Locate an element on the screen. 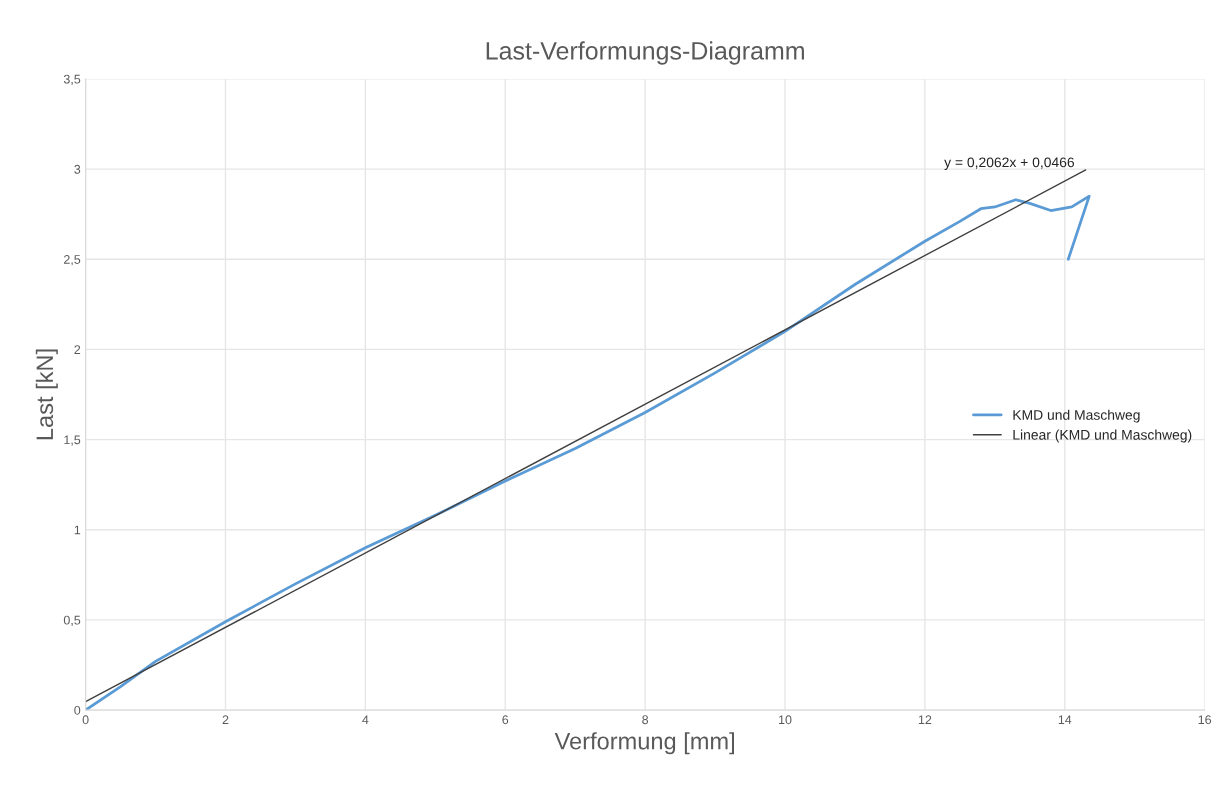 The image size is (1223, 789). x-tick-label: 12 is located at coordinates (925, 720).